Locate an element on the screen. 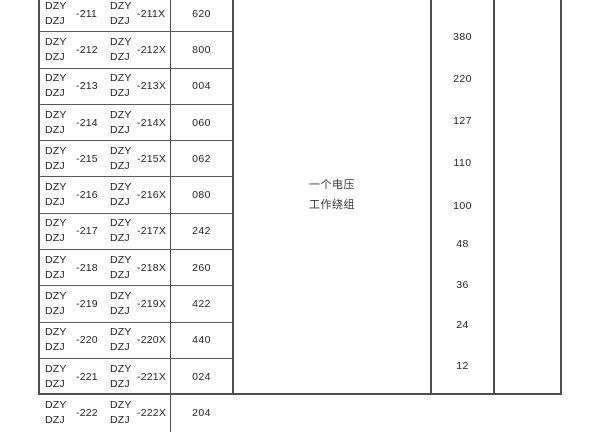 The image size is (600, 432). table-row: DZY DZJ -222 DZY DZJ -222X 204 is located at coordinates (136, 413).